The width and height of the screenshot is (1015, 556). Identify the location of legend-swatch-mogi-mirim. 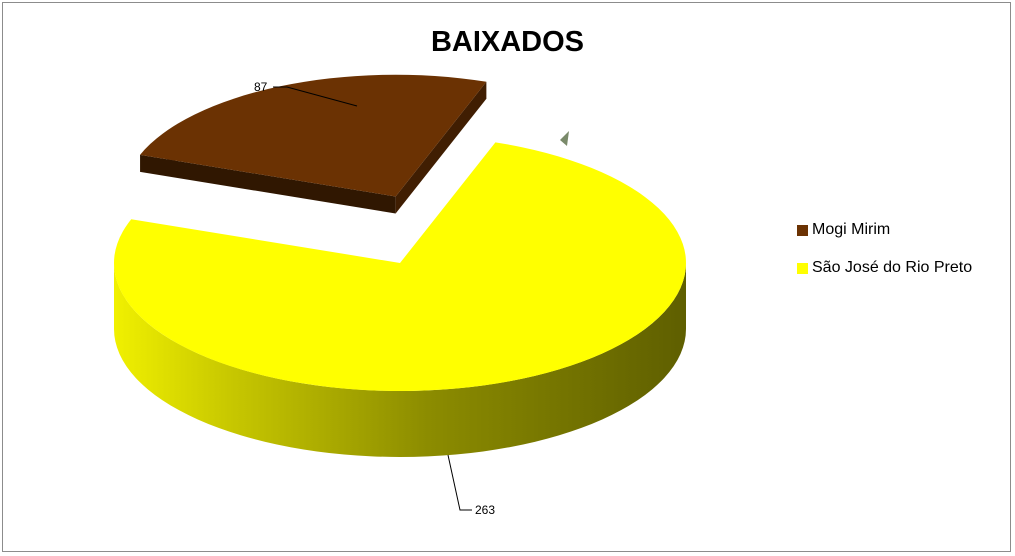
(802, 230).